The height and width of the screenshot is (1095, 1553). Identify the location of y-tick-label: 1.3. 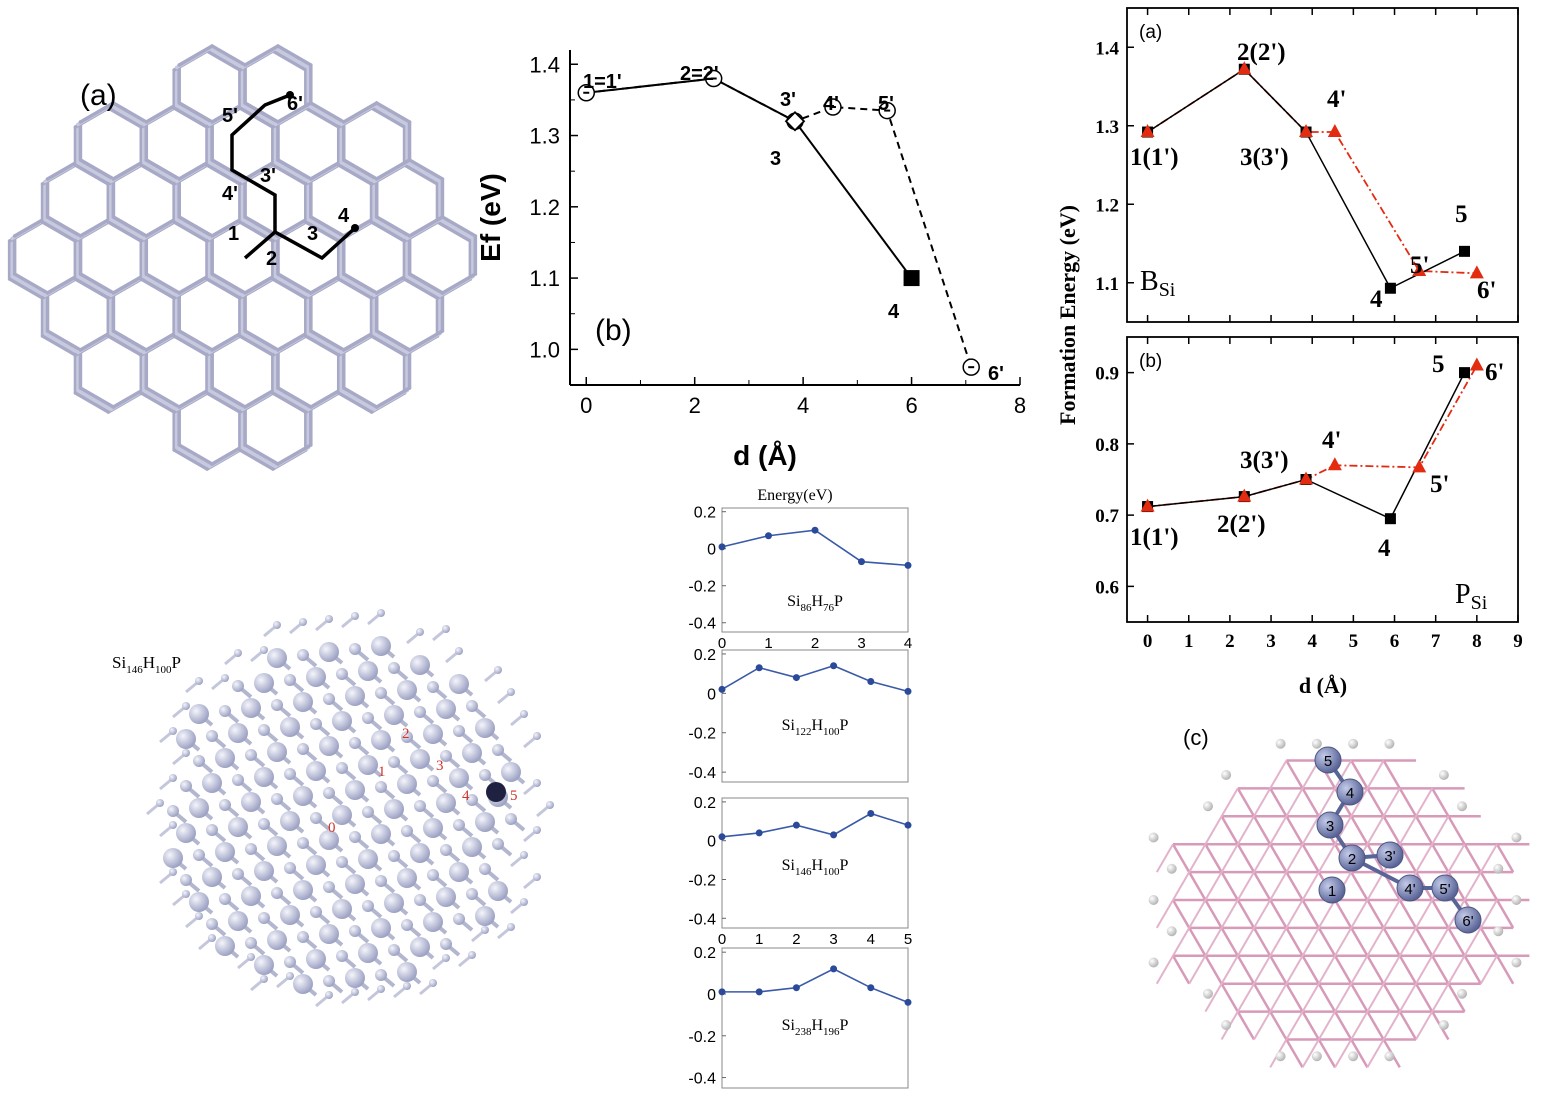
(544, 136).